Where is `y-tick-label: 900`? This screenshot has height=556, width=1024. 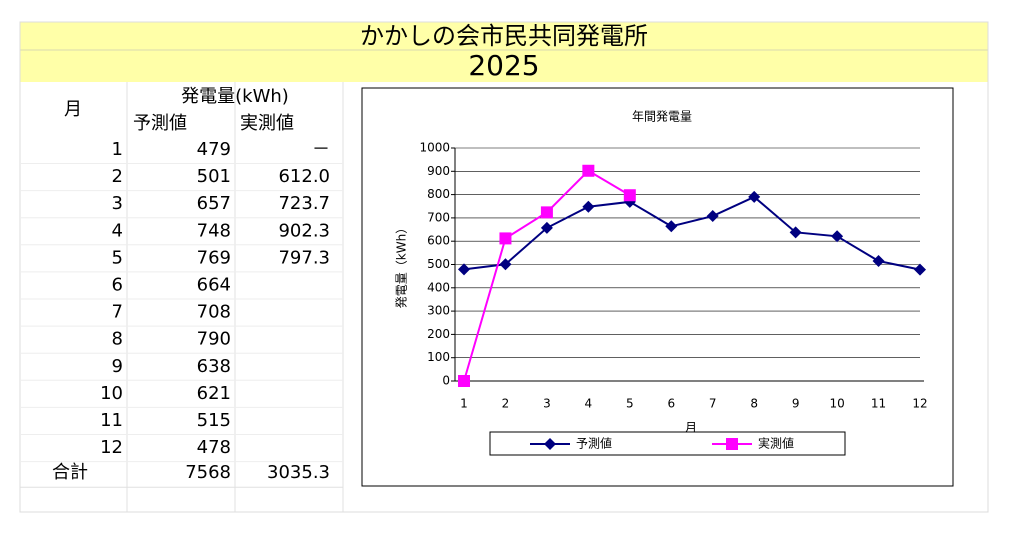
y-tick-label: 900 is located at coordinates (438, 171).